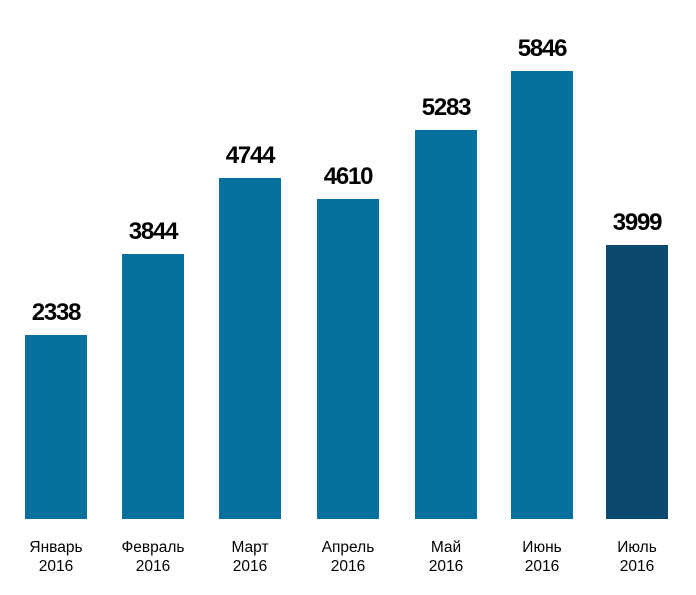  What do you see at coordinates (348, 547) in the screenshot?
I see `category-month-label: Апрель` at bounding box center [348, 547].